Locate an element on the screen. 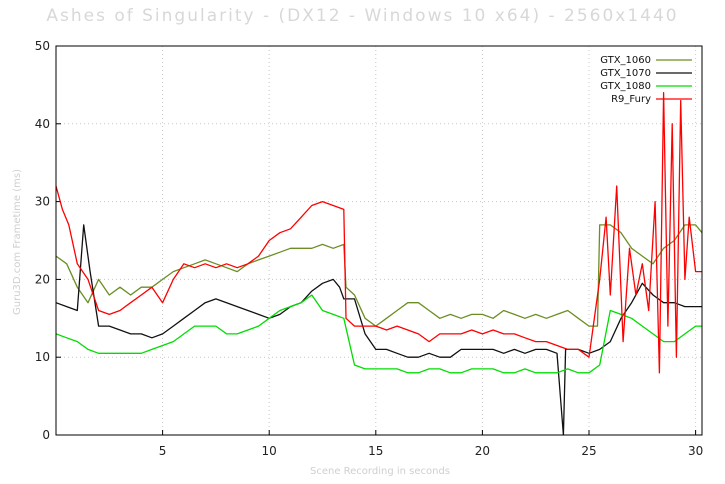 The image size is (725, 484). x-axis-ticks: 5 10 15 20 25 30 is located at coordinates (431, 444).